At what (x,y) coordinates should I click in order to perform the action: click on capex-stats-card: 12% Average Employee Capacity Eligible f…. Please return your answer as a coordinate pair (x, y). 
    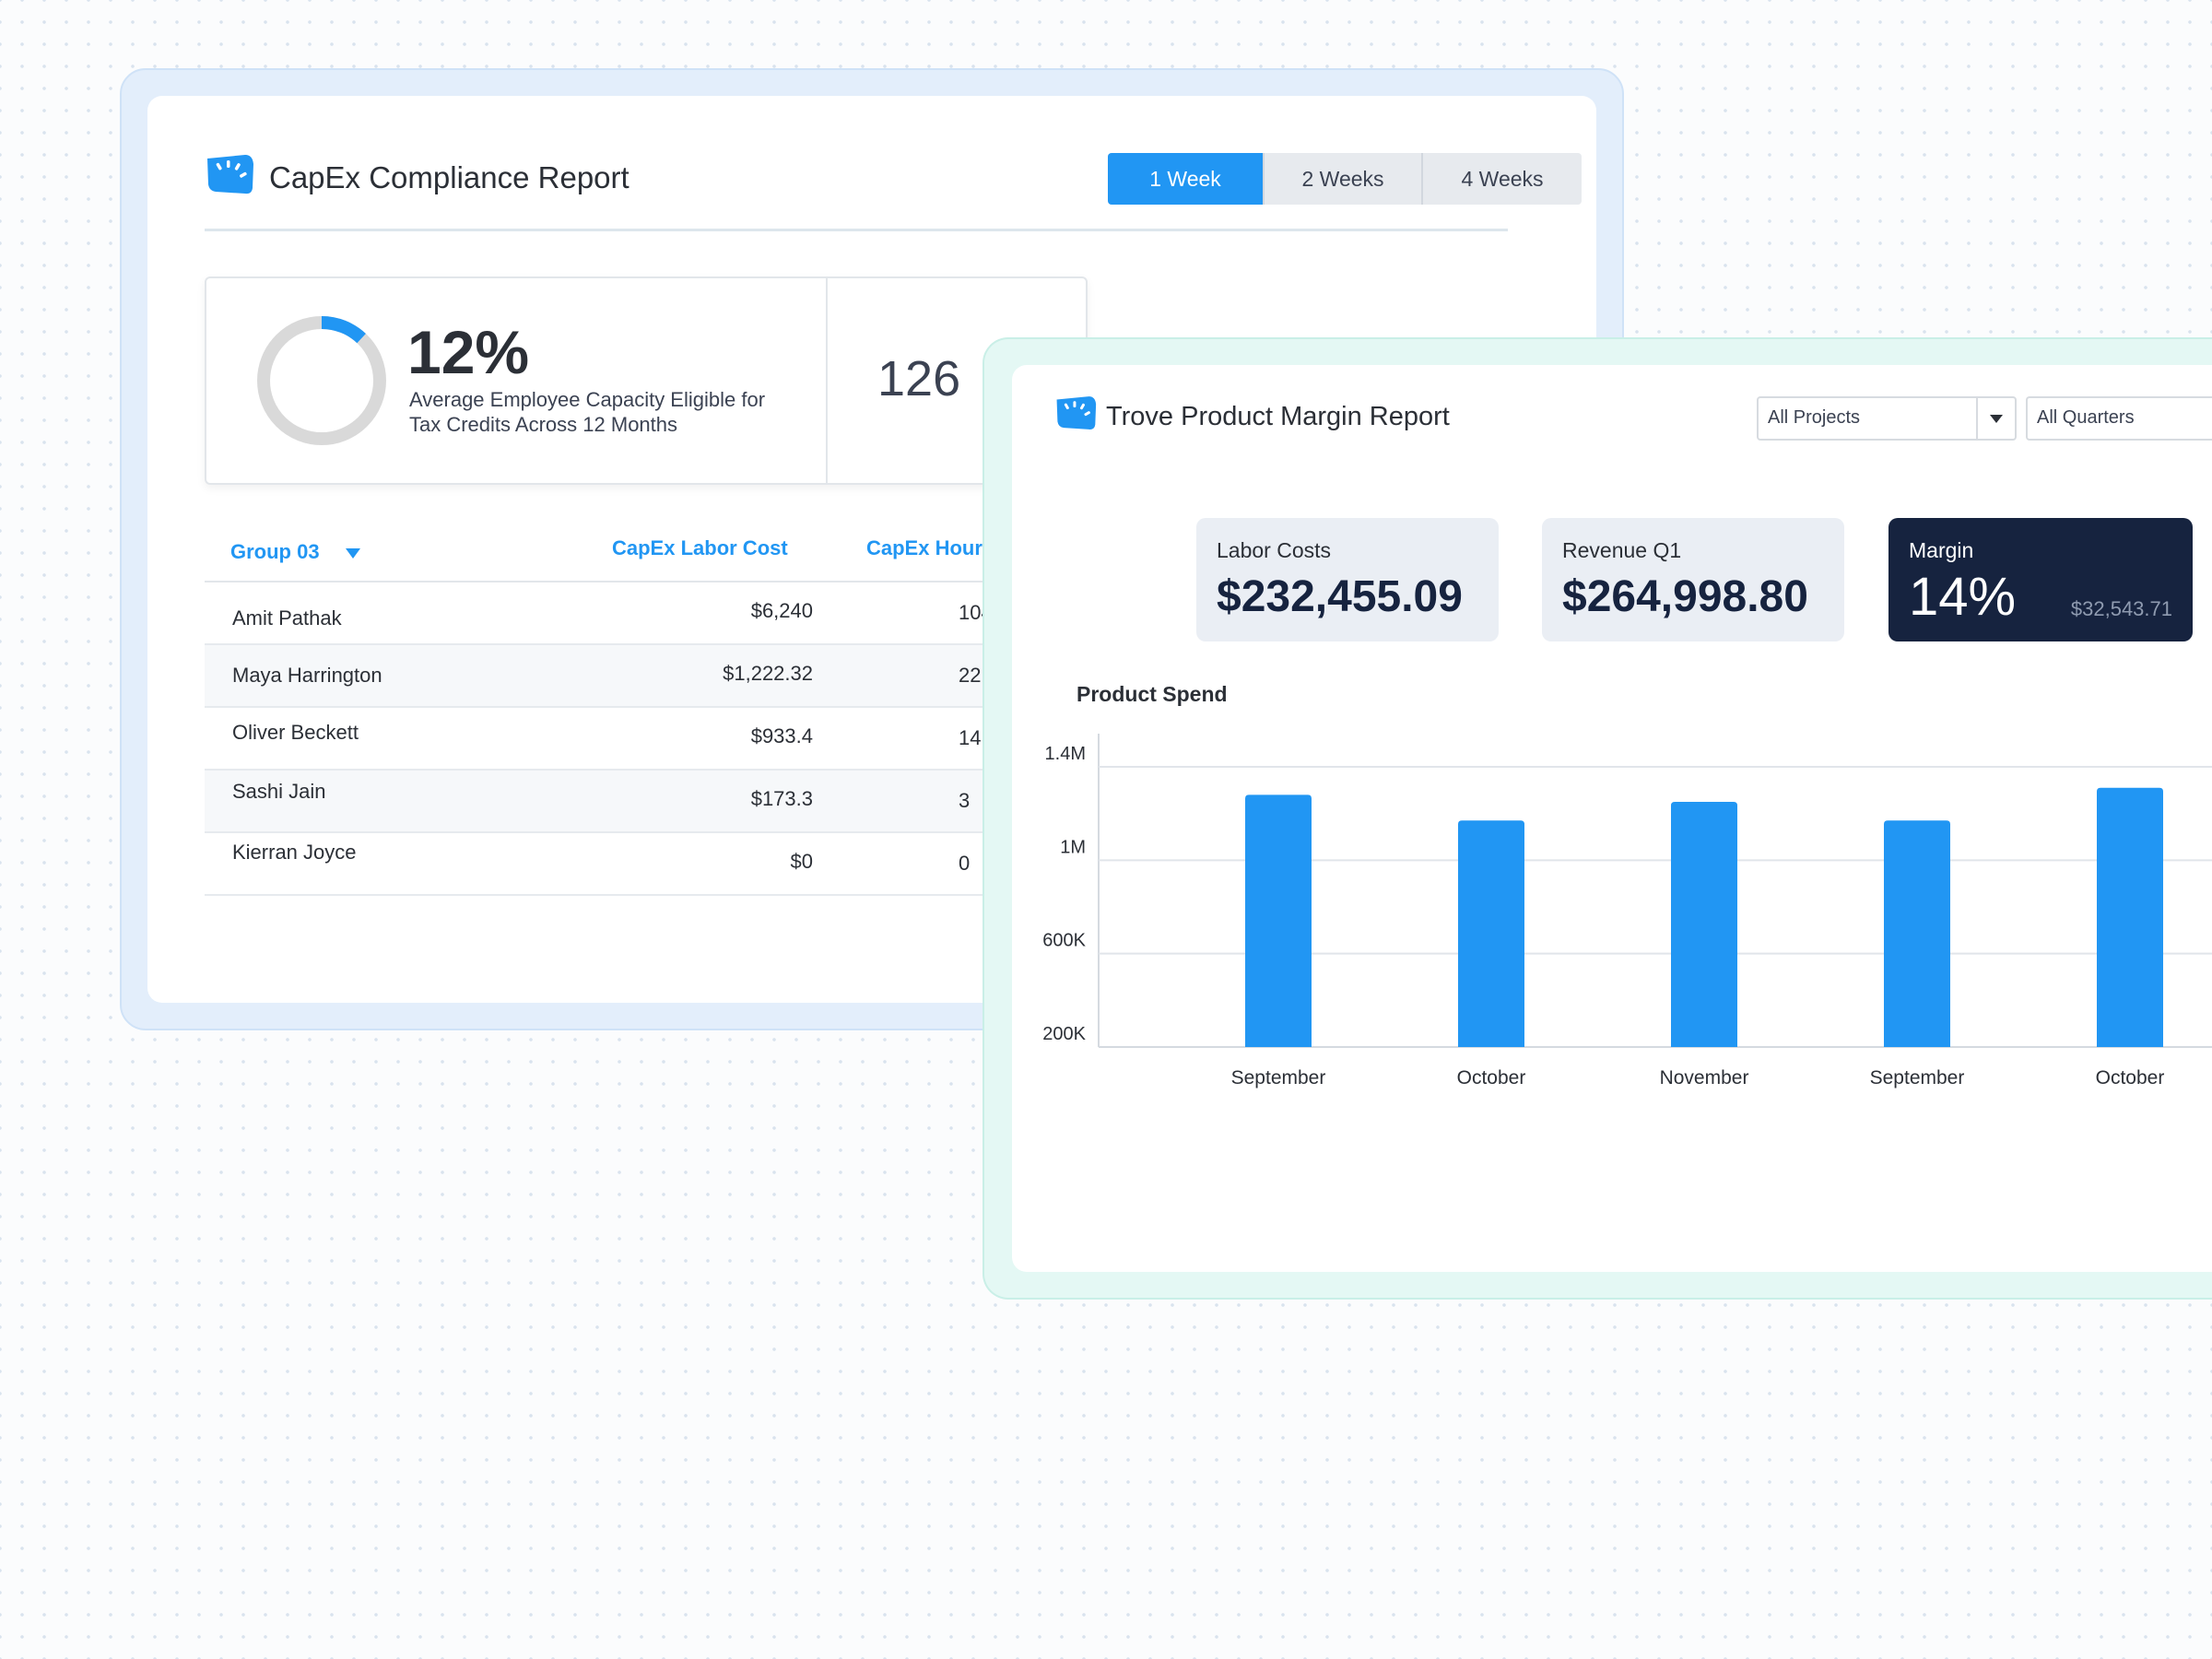
    Looking at the image, I should click on (646, 380).